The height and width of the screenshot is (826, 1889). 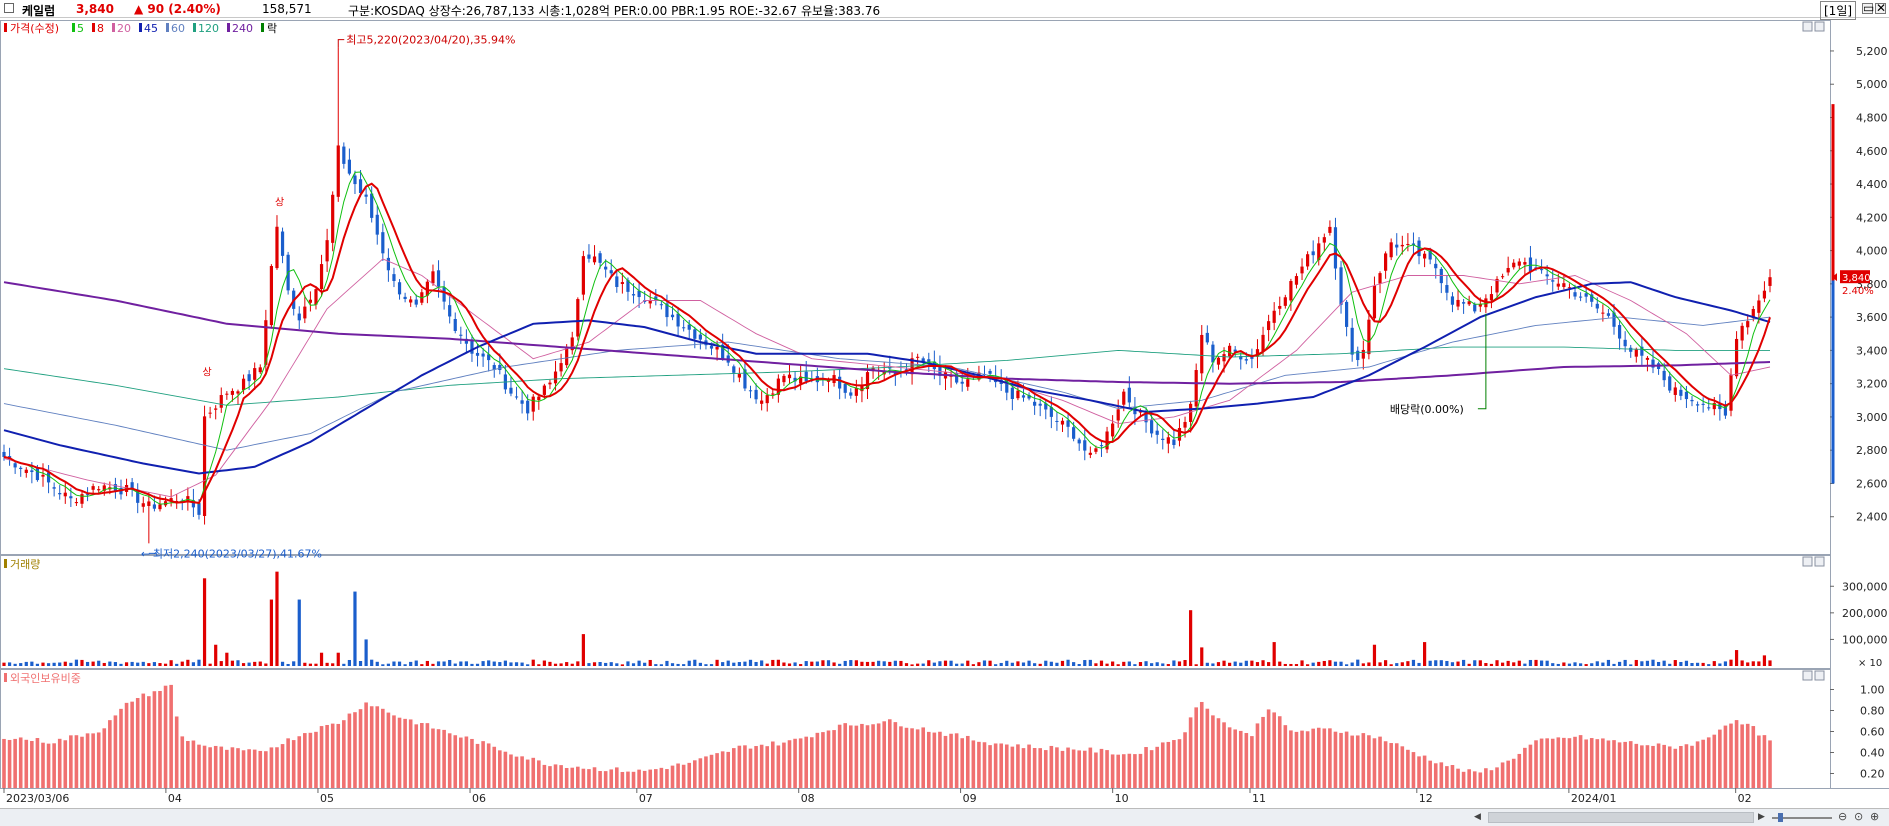 What do you see at coordinates (1870, 663) in the screenshot?
I see `volume-unit-label: × 10` at bounding box center [1870, 663].